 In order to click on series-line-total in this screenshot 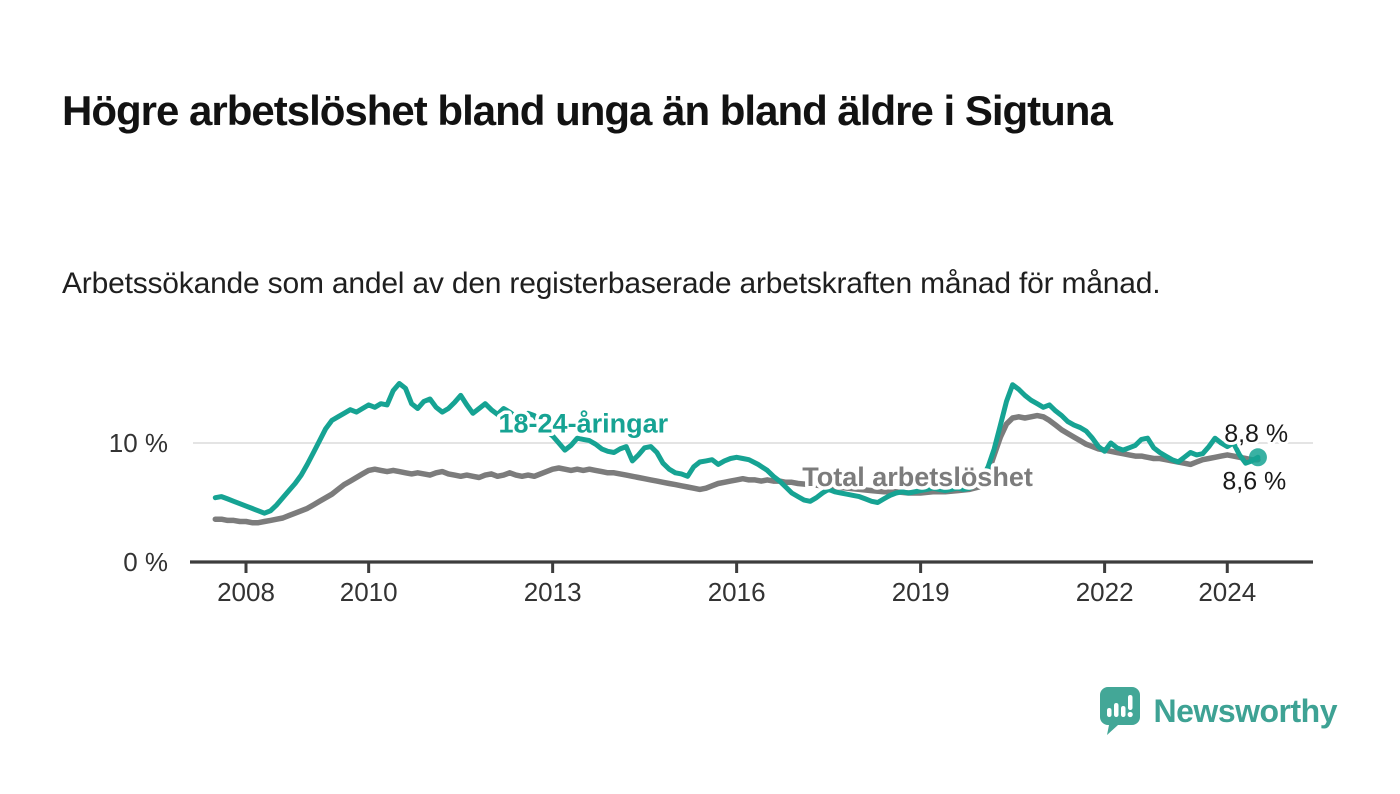, I will do `click(736, 469)`.